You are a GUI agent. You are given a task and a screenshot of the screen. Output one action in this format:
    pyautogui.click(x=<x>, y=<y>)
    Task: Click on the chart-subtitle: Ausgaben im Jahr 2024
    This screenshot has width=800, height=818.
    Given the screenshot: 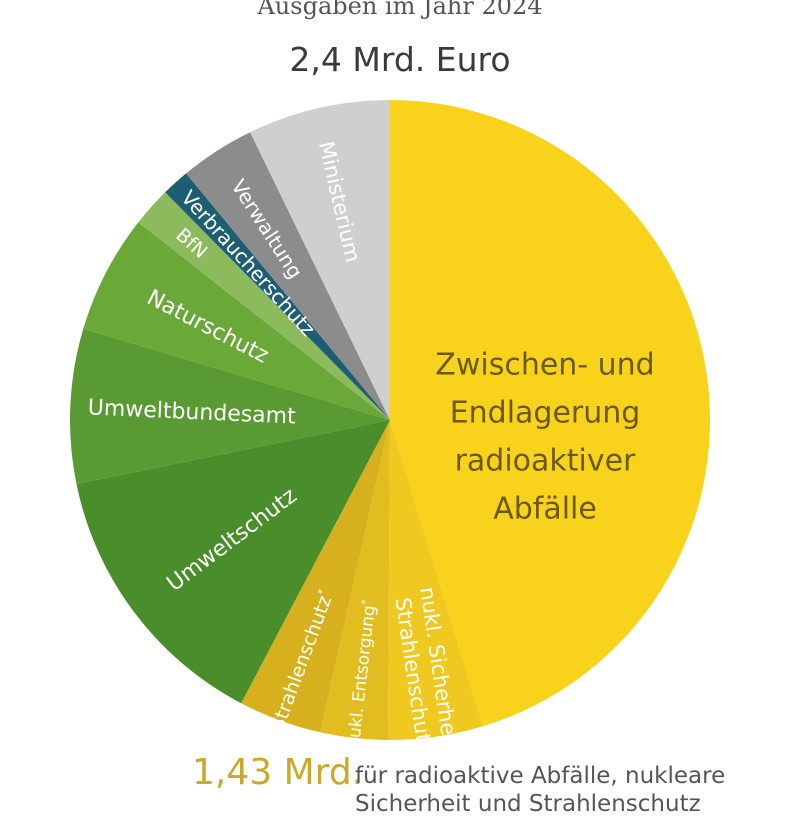 What is the action you would take?
    pyautogui.click(x=400, y=10)
    